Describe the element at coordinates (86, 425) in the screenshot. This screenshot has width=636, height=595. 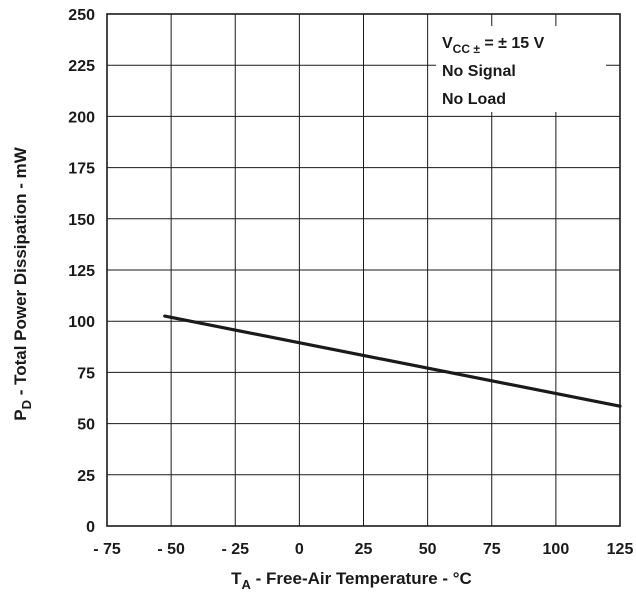
I see `y-tick-label: 50` at that location.